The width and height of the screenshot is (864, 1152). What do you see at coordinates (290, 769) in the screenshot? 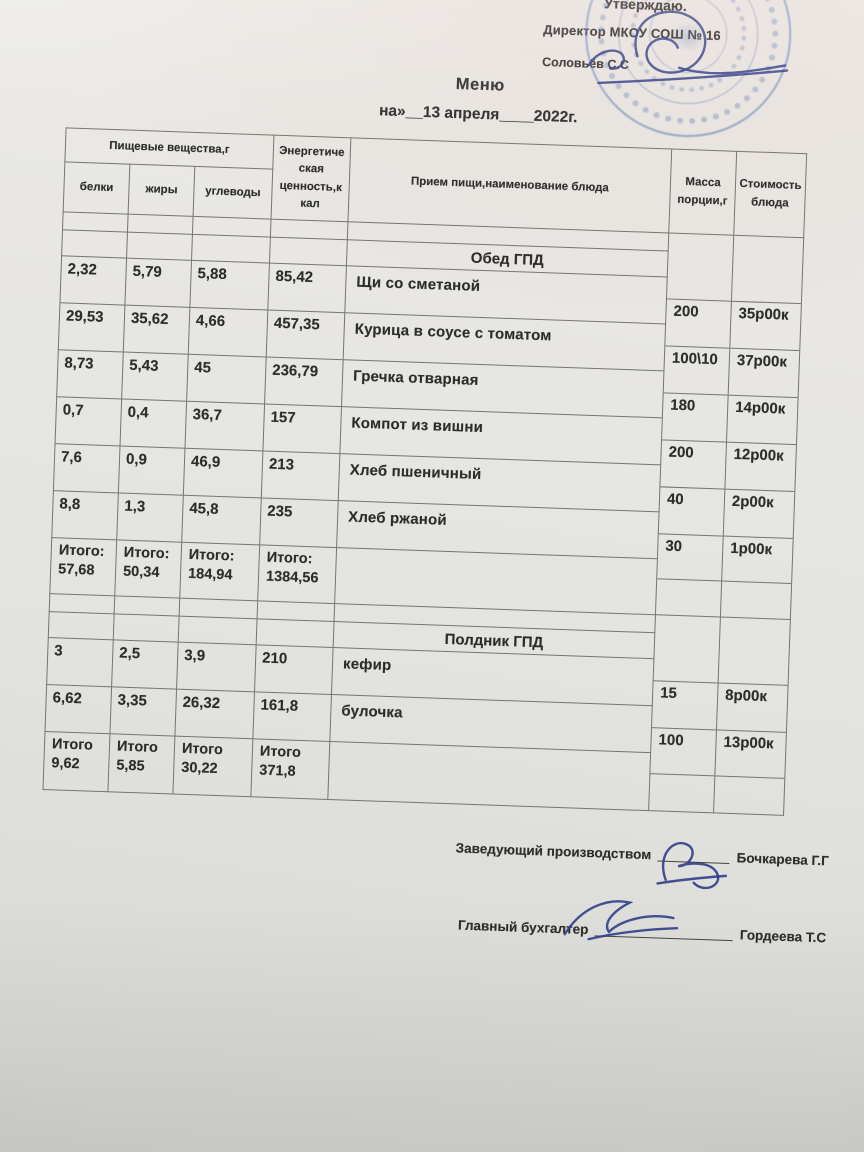
I see `total-energy-cell: Итого 371,8` at bounding box center [290, 769].